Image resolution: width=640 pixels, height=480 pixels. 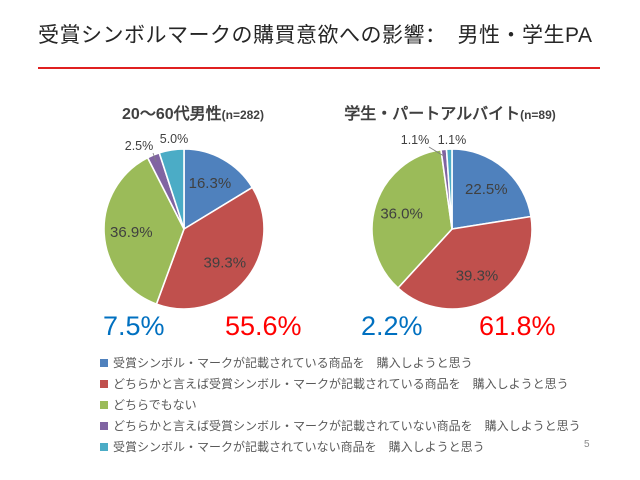 I want to click on chart-title-student: 学生・パートアルバイト(n=89), so click(x=450, y=112).